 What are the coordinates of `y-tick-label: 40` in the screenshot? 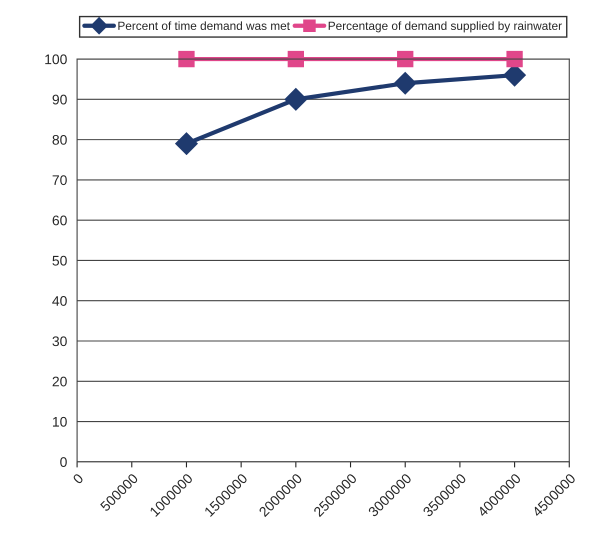 It's located at (59, 301).